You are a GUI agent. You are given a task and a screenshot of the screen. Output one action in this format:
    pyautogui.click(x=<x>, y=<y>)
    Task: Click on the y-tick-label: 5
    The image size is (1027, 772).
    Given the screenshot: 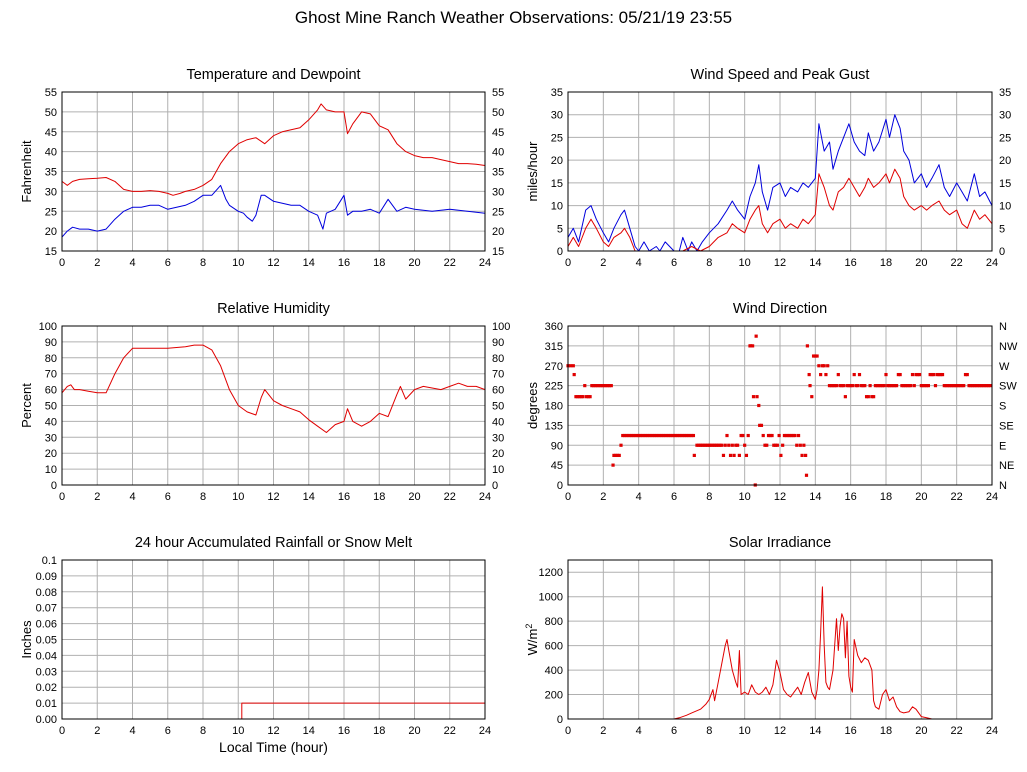 What is the action you would take?
    pyautogui.click(x=560, y=229)
    